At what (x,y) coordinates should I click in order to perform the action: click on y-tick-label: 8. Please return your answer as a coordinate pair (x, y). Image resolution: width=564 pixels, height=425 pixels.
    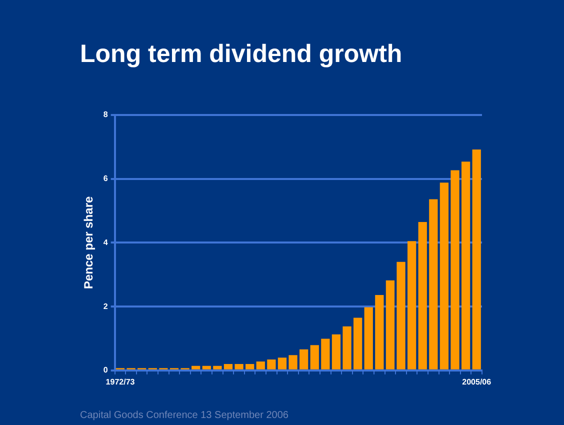
    Looking at the image, I should click on (105, 115).